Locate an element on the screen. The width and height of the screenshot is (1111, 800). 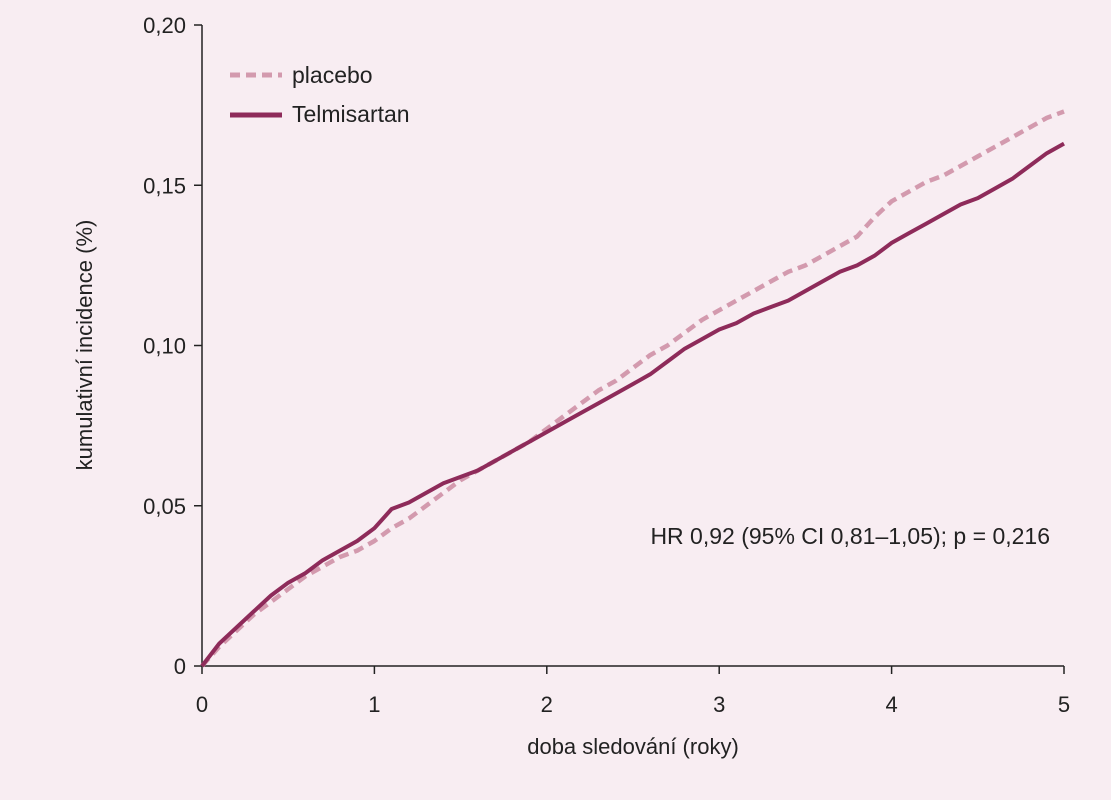
hazard-ratio-annotation: HR 0,92 (95% CI 0,81–1,05); p = 0,216 is located at coordinates (850, 536).